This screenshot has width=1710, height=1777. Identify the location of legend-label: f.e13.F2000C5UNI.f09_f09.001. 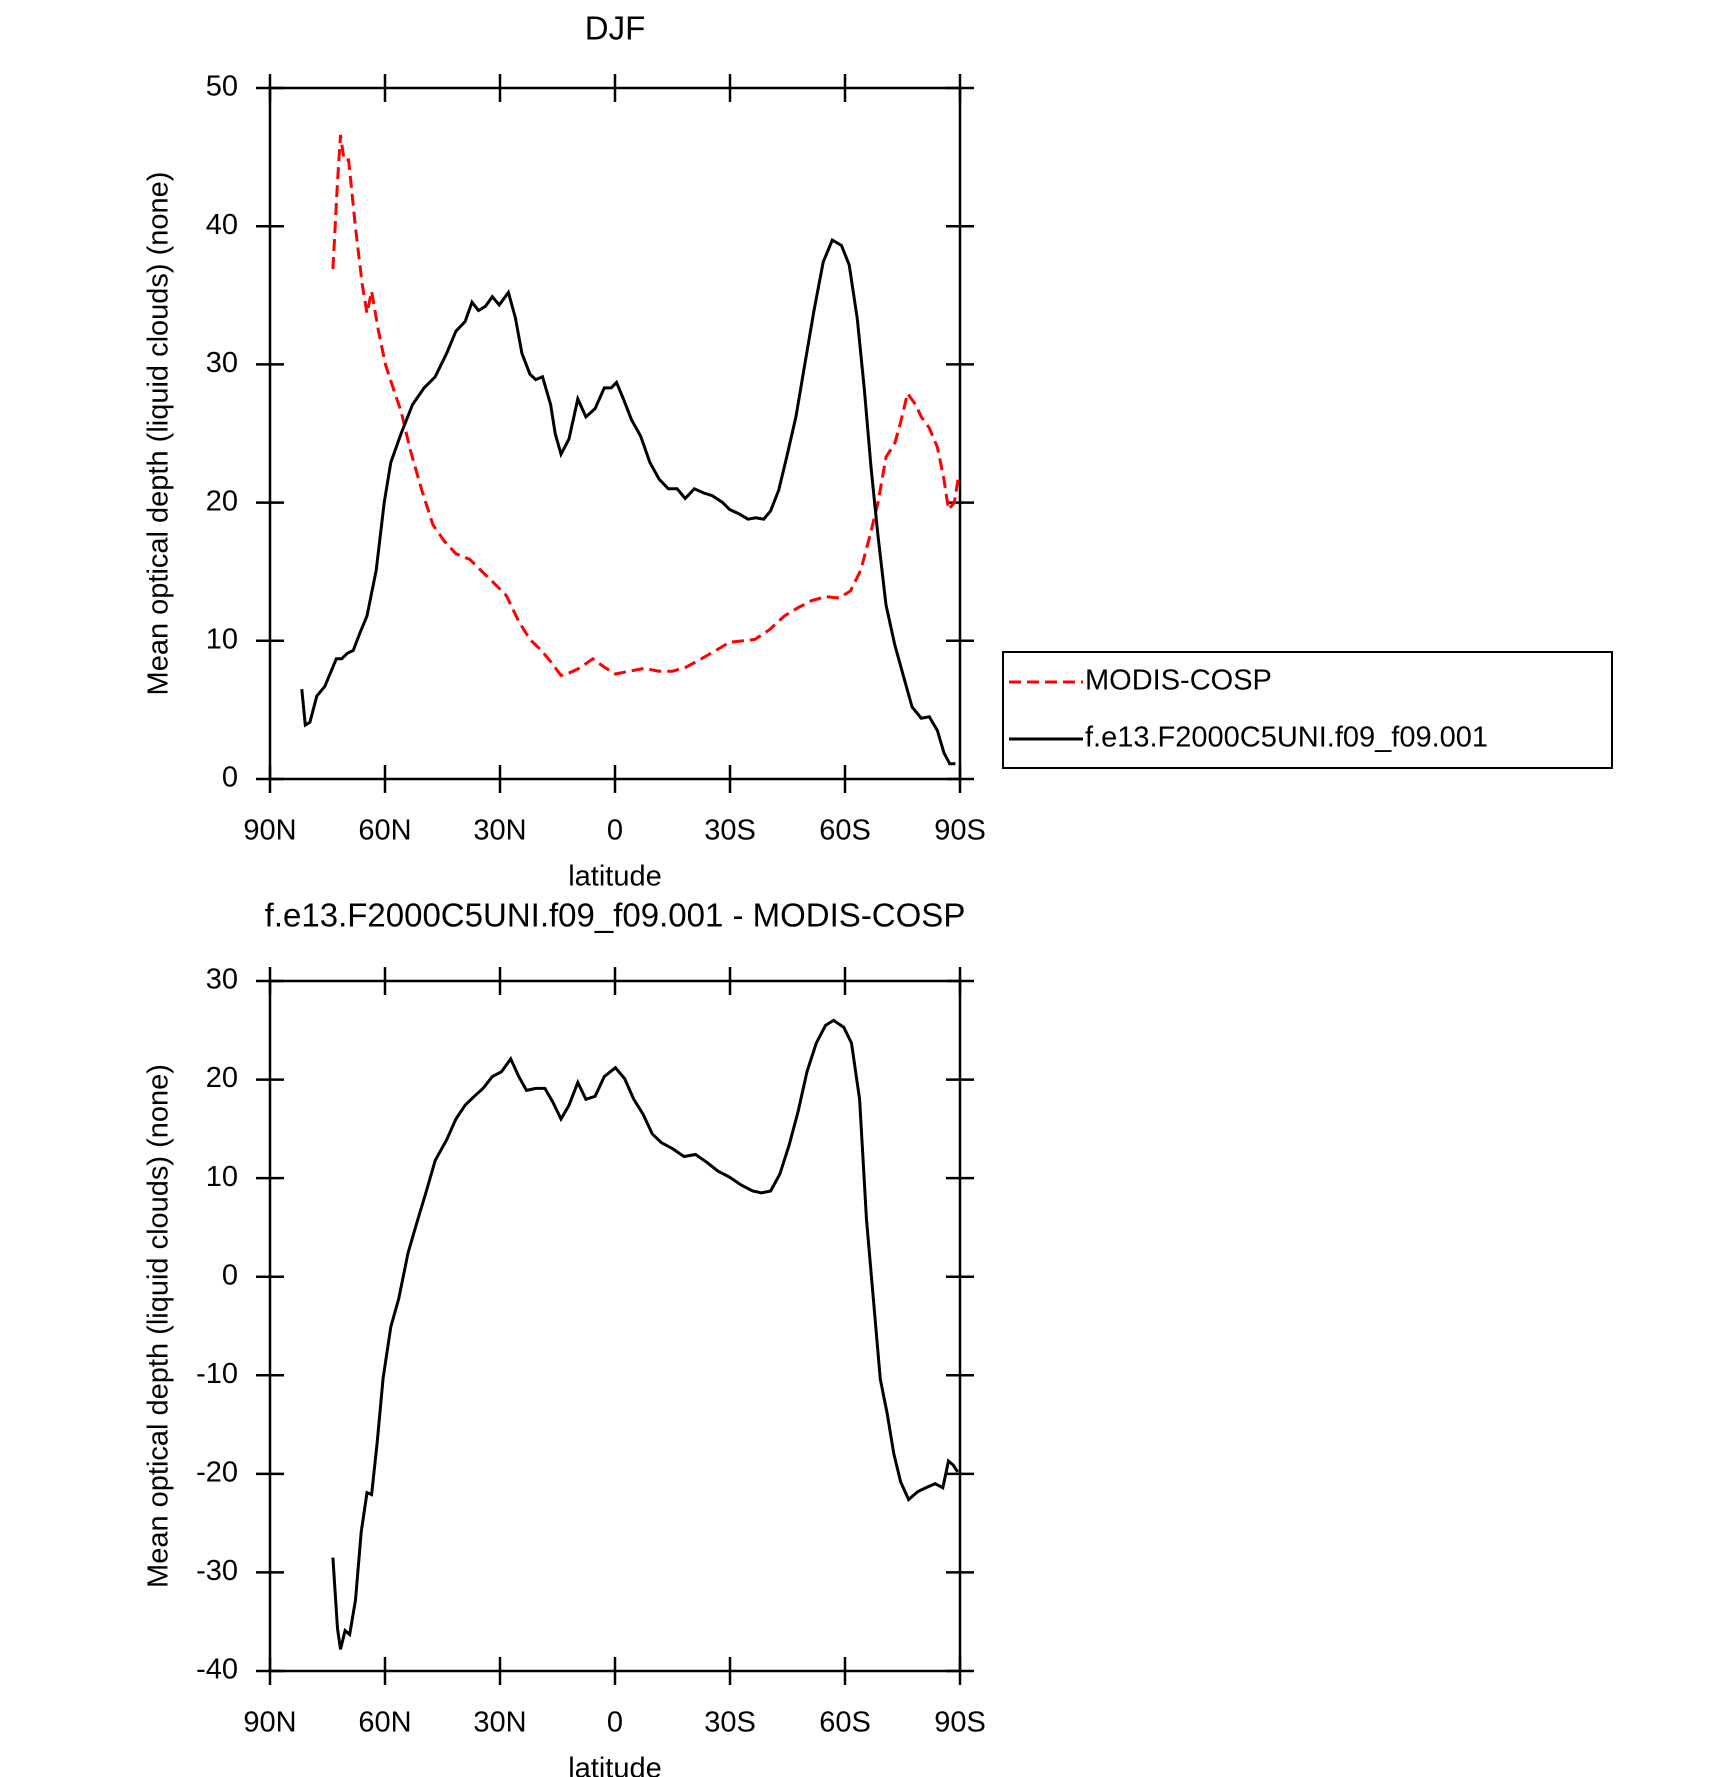
(1286, 738).